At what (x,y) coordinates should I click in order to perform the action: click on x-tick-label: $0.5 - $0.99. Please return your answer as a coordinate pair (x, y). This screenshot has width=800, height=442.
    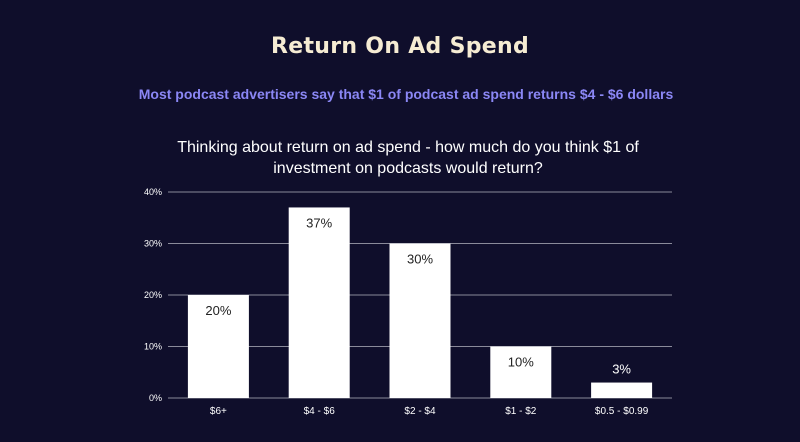
    Looking at the image, I should click on (622, 411).